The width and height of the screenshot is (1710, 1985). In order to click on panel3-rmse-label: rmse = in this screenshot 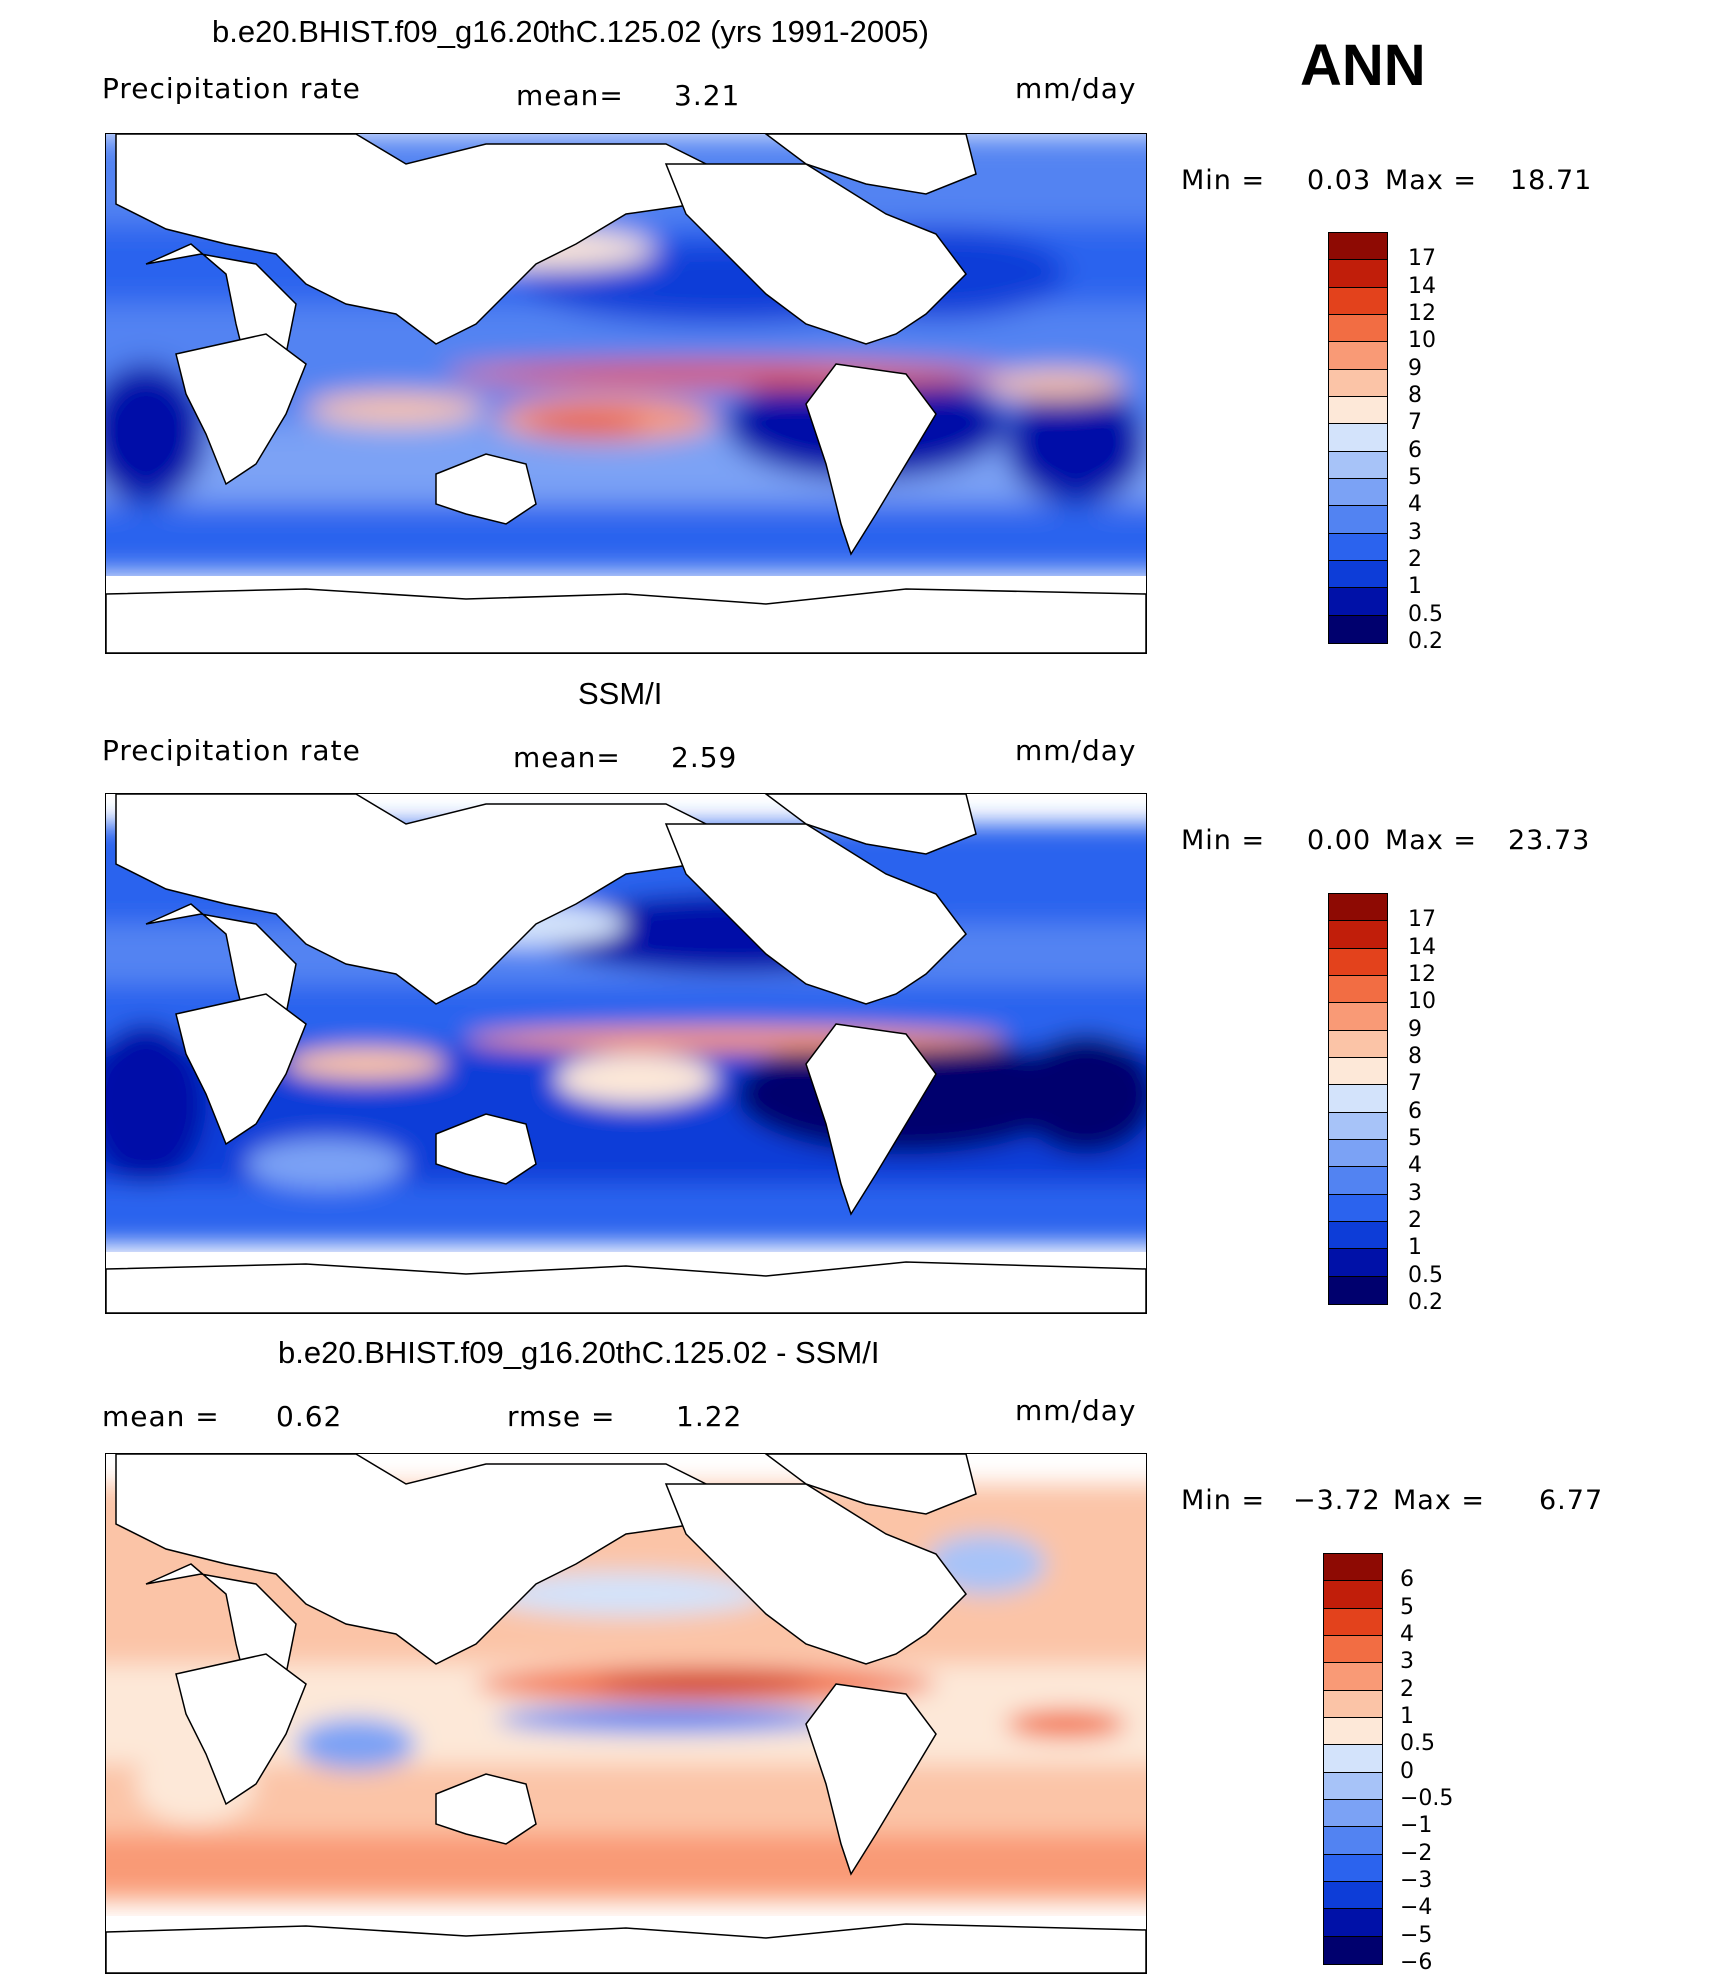, I will do `click(561, 1416)`.